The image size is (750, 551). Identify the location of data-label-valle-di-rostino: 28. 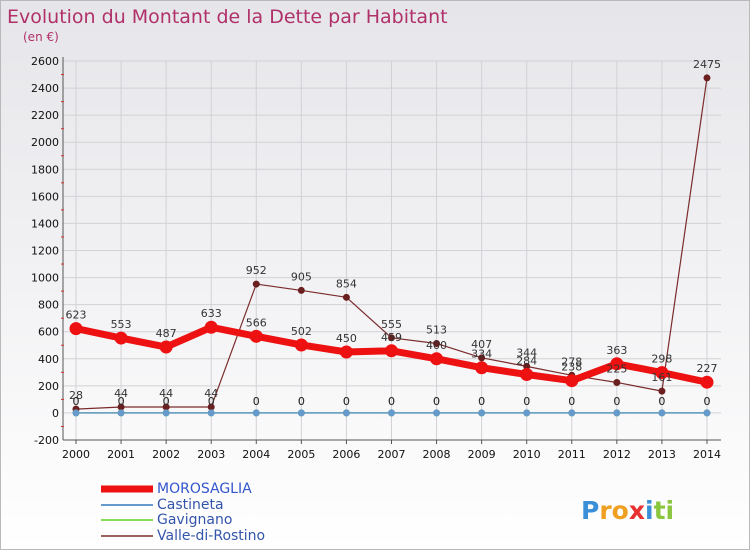
(76, 395).